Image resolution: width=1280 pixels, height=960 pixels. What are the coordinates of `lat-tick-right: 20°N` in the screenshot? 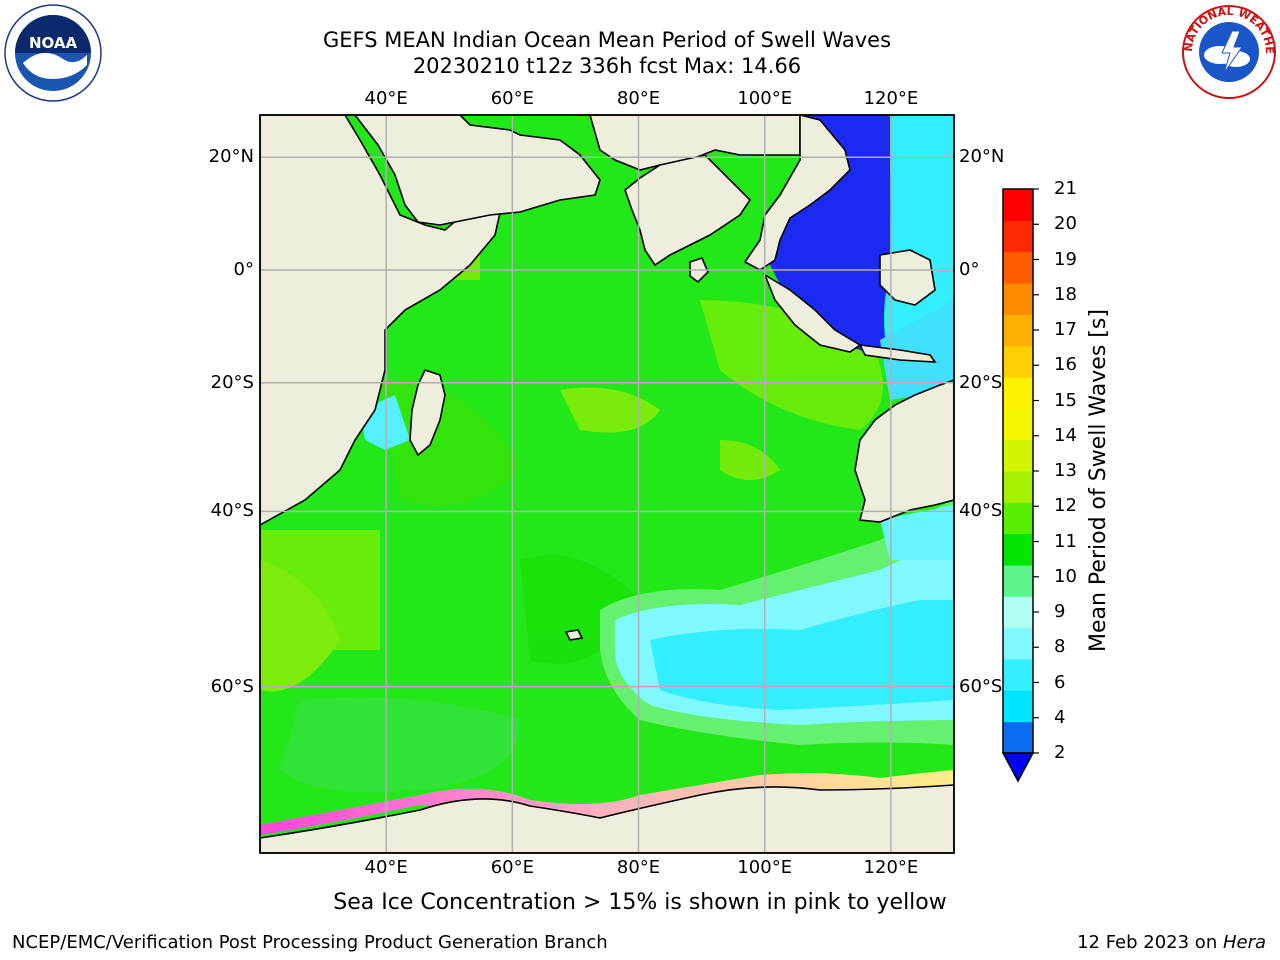 It's located at (982, 157).